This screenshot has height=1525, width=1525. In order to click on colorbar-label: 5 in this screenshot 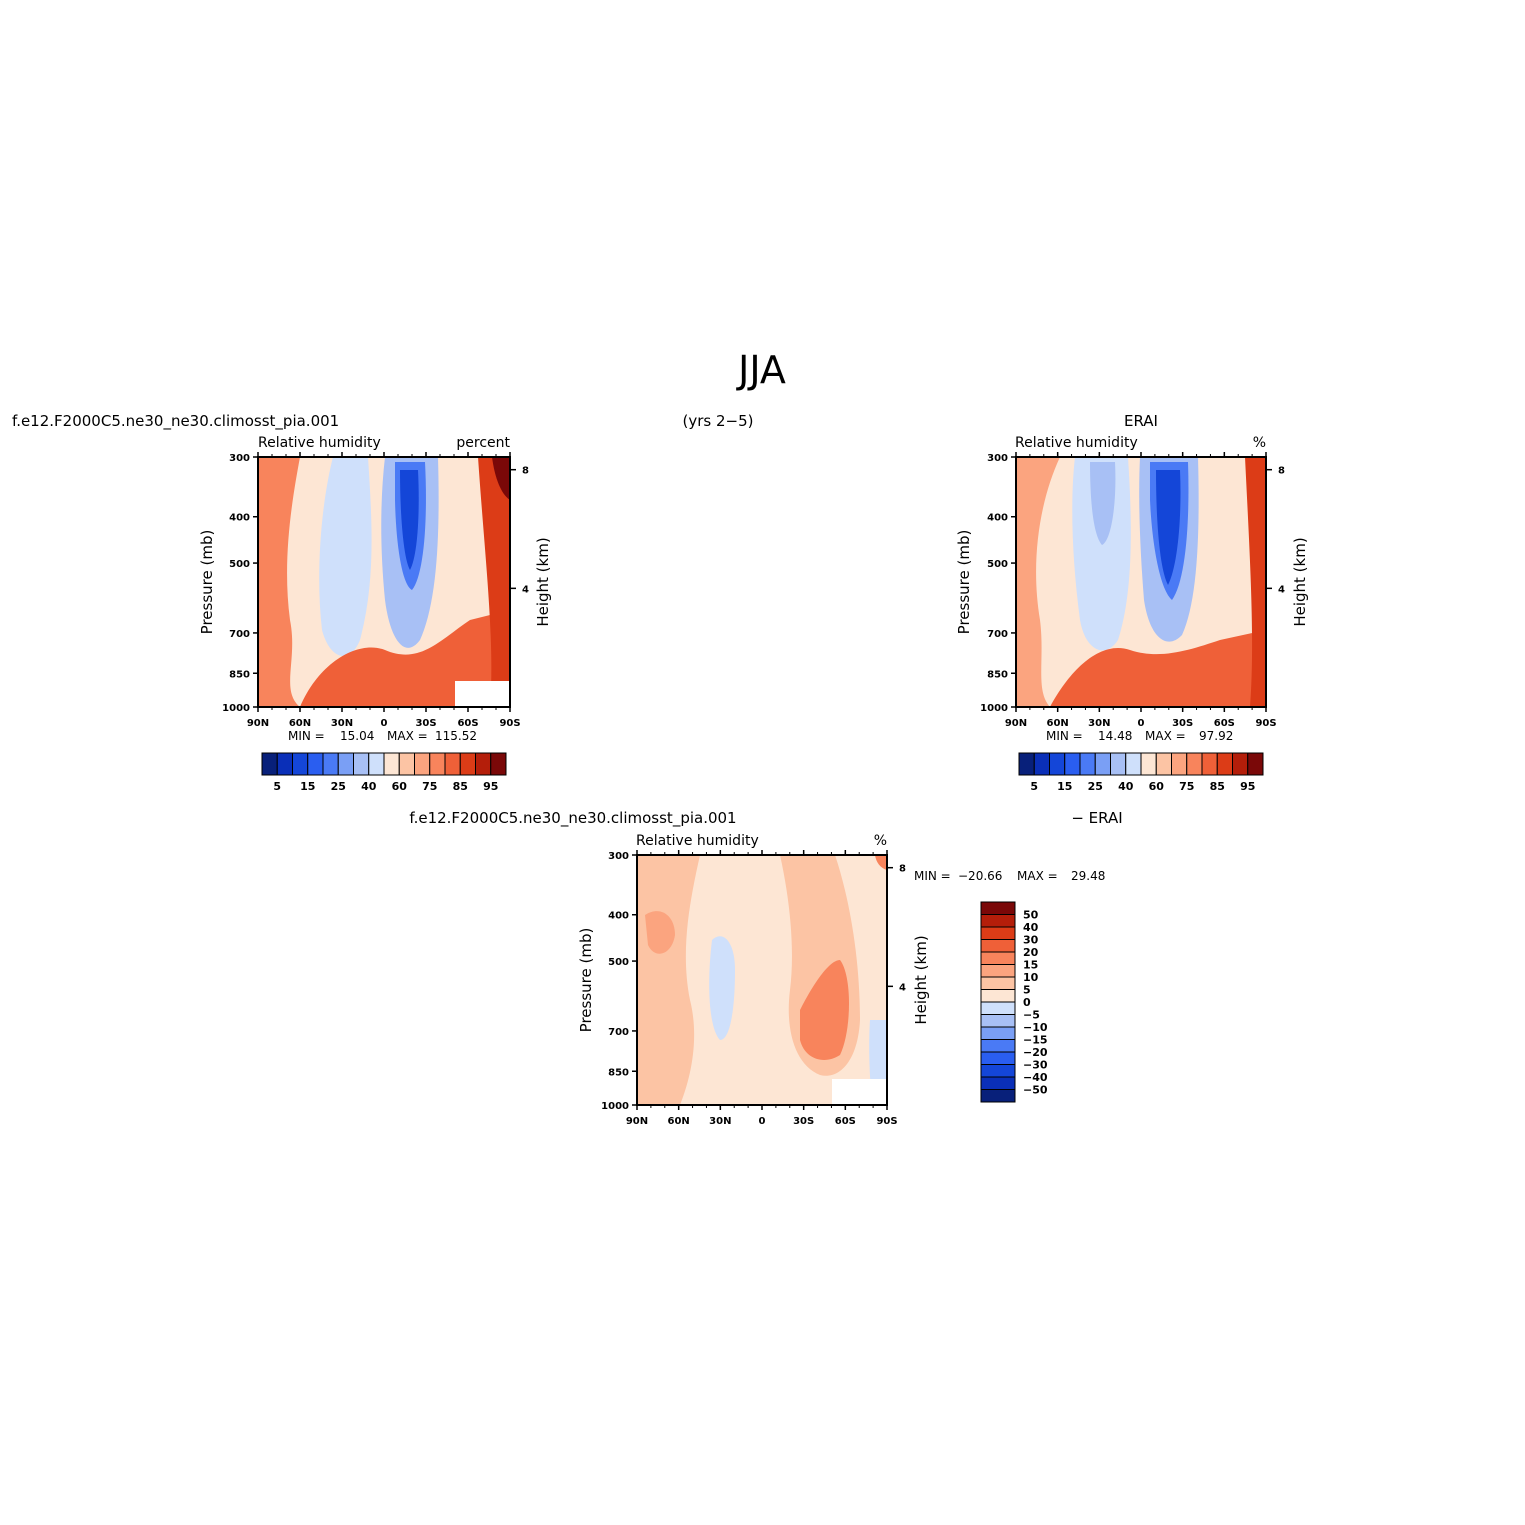, I will do `click(1034, 786)`.